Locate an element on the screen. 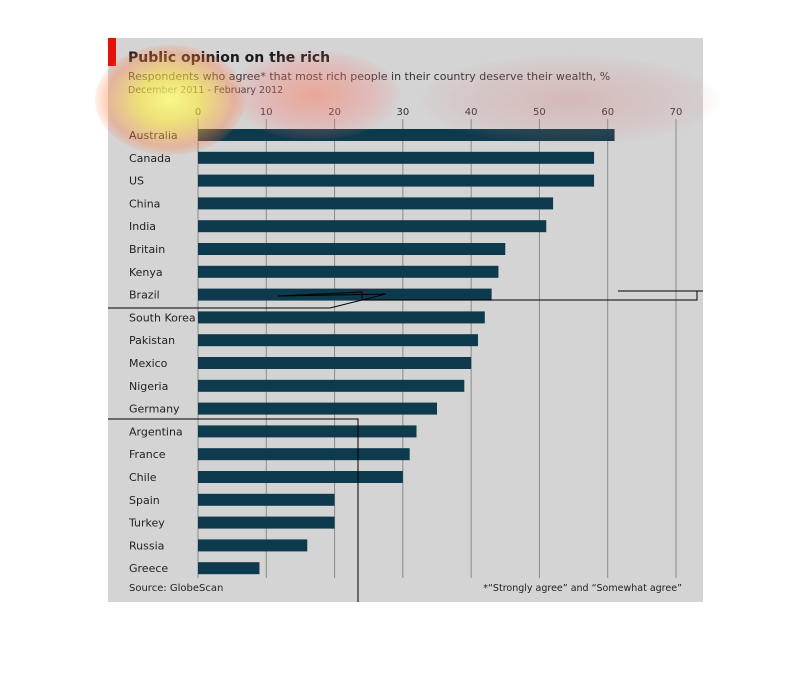 The height and width of the screenshot is (696, 810). category-label: Spain is located at coordinates (144, 500).